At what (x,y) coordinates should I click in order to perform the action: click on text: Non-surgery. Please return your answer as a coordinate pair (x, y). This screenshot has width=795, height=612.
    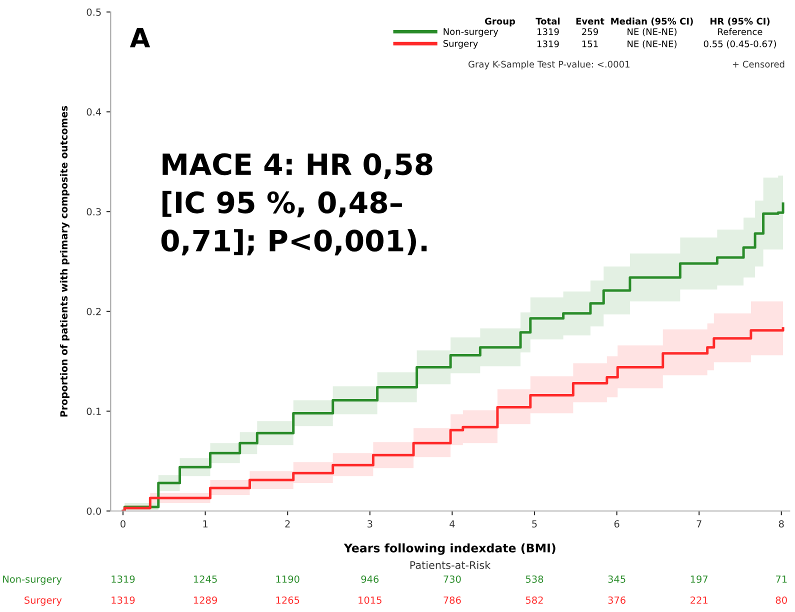
    Looking at the image, I should click on (32, 580).